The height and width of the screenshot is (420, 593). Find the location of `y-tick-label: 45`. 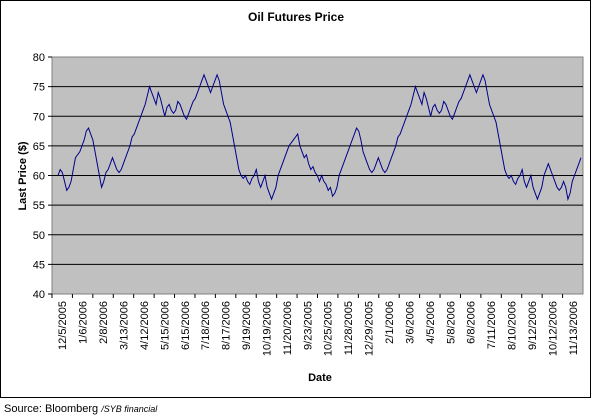

y-tick-label: 45 is located at coordinates (39, 265).